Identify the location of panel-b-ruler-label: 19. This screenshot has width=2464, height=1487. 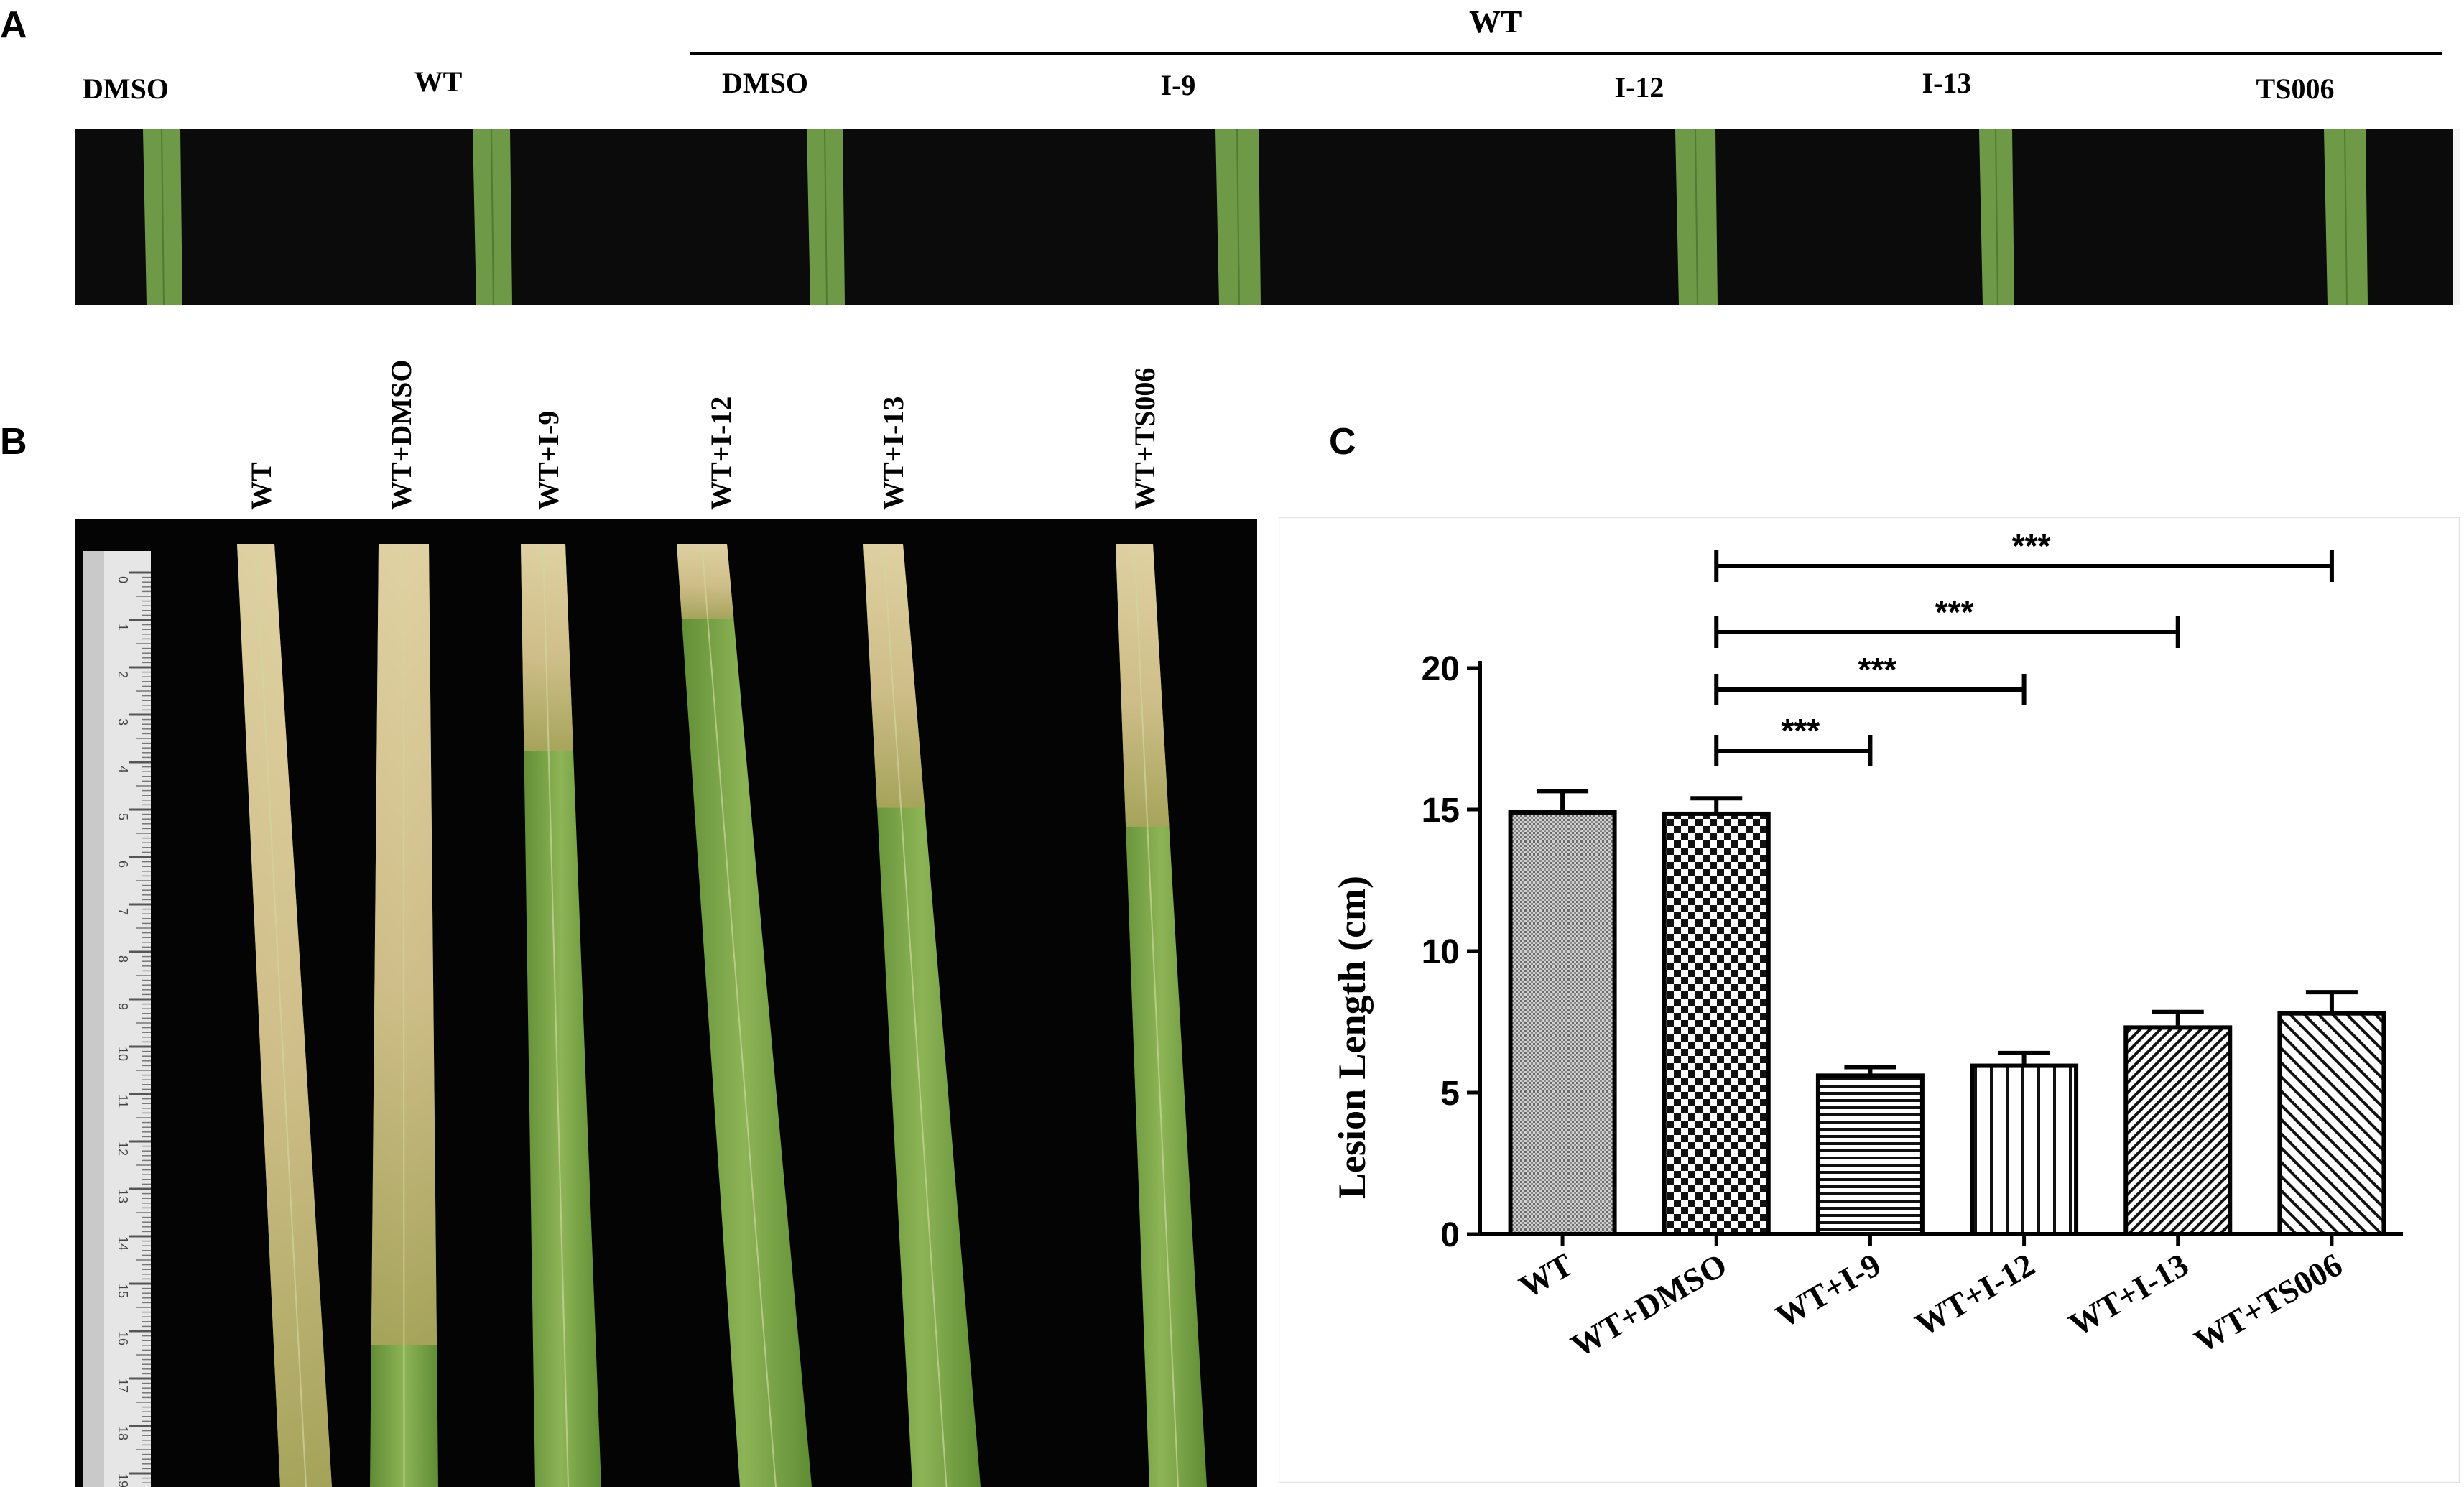
(123, 1480).